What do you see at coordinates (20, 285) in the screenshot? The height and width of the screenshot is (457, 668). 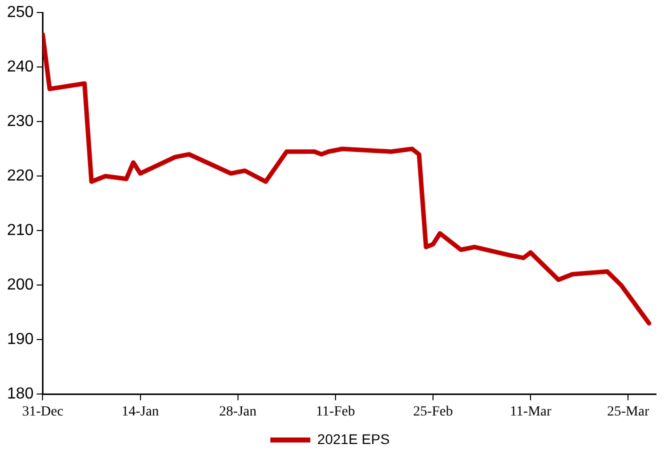 I see `y-tick-label: 200` at bounding box center [20, 285].